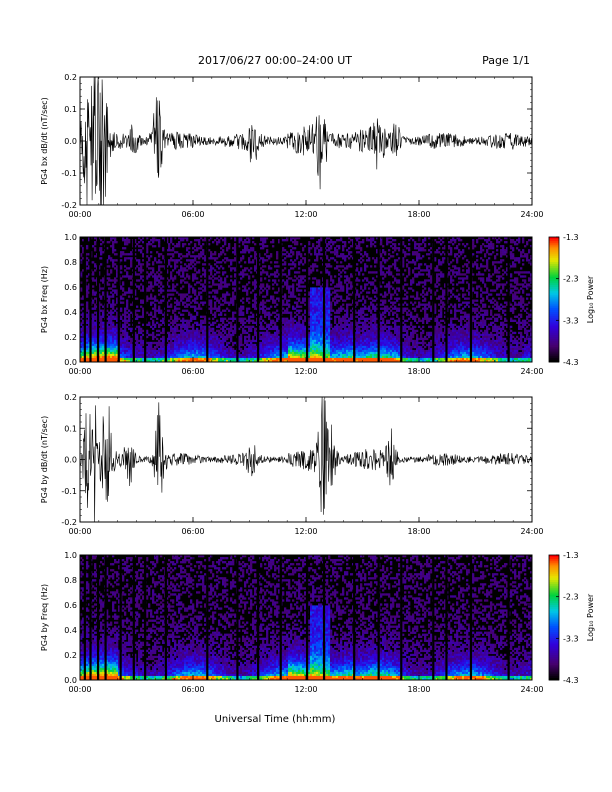 This screenshot has height=792, width=612. I want to click on plot-frame, so click(306, 459).